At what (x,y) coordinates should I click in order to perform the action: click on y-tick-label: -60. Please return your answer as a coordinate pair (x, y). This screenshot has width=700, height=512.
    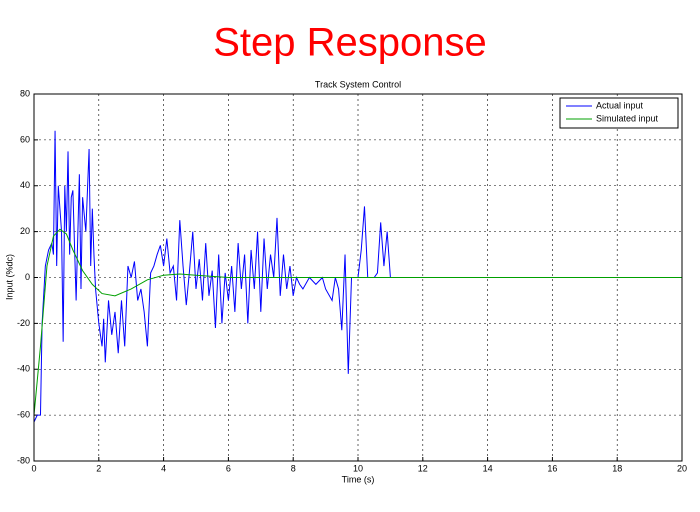
    Looking at the image, I should click on (23, 415).